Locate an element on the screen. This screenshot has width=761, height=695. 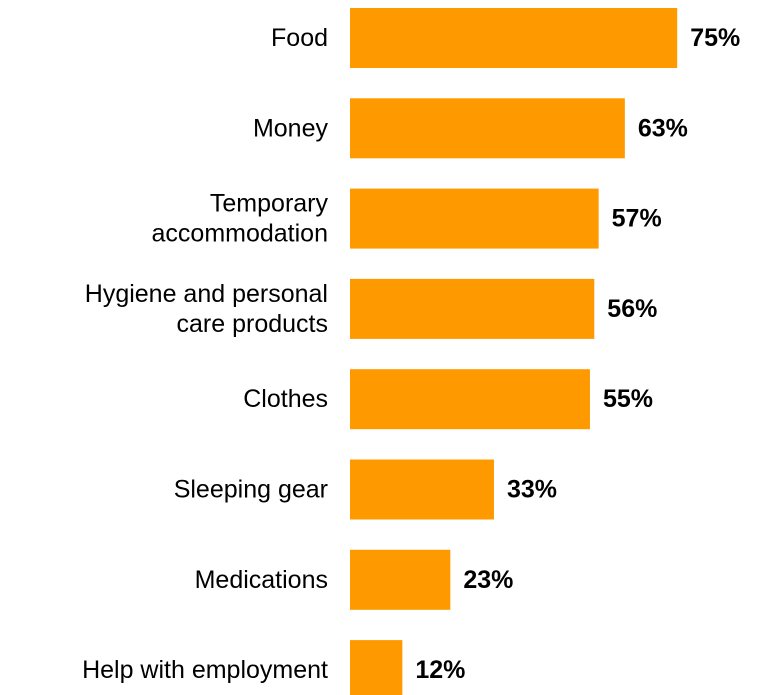
bar-sleeping-gear is located at coordinates (422, 489).